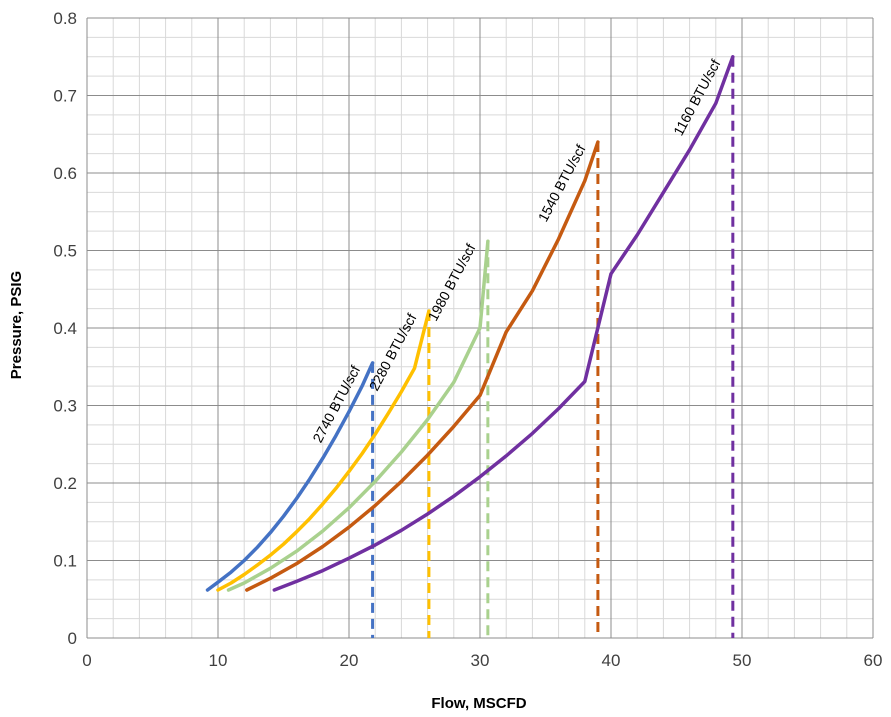 This screenshot has width=891, height=717. Describe the element at coordinates (478, 703) in the screenshot. I see `x-axis-title: Flow, MSCFD` at that location.